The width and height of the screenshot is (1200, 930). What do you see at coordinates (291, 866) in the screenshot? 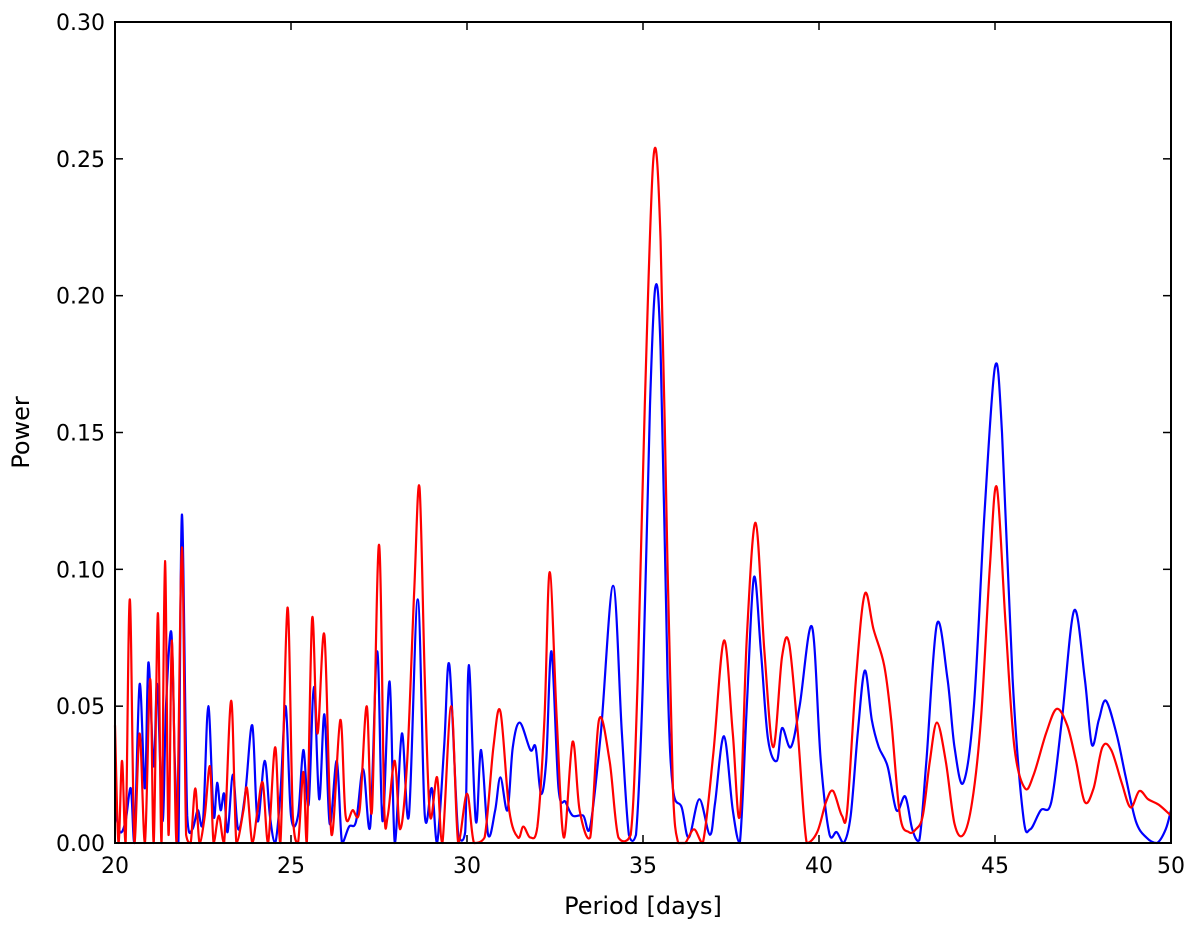
I see `x-tick-label: 25` at bounding box center [291, 866].